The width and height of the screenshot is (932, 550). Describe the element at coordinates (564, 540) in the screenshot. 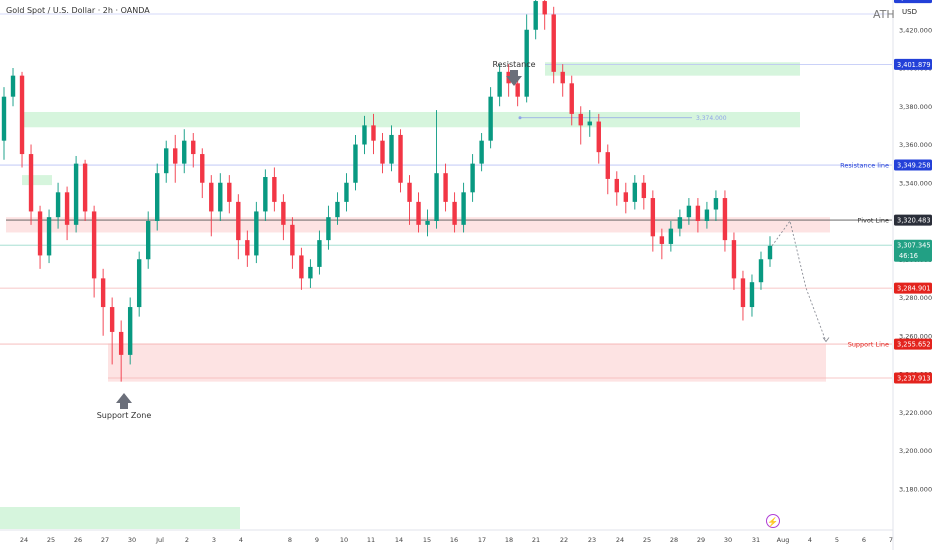

I see `time-tick-label: 22` at that location.